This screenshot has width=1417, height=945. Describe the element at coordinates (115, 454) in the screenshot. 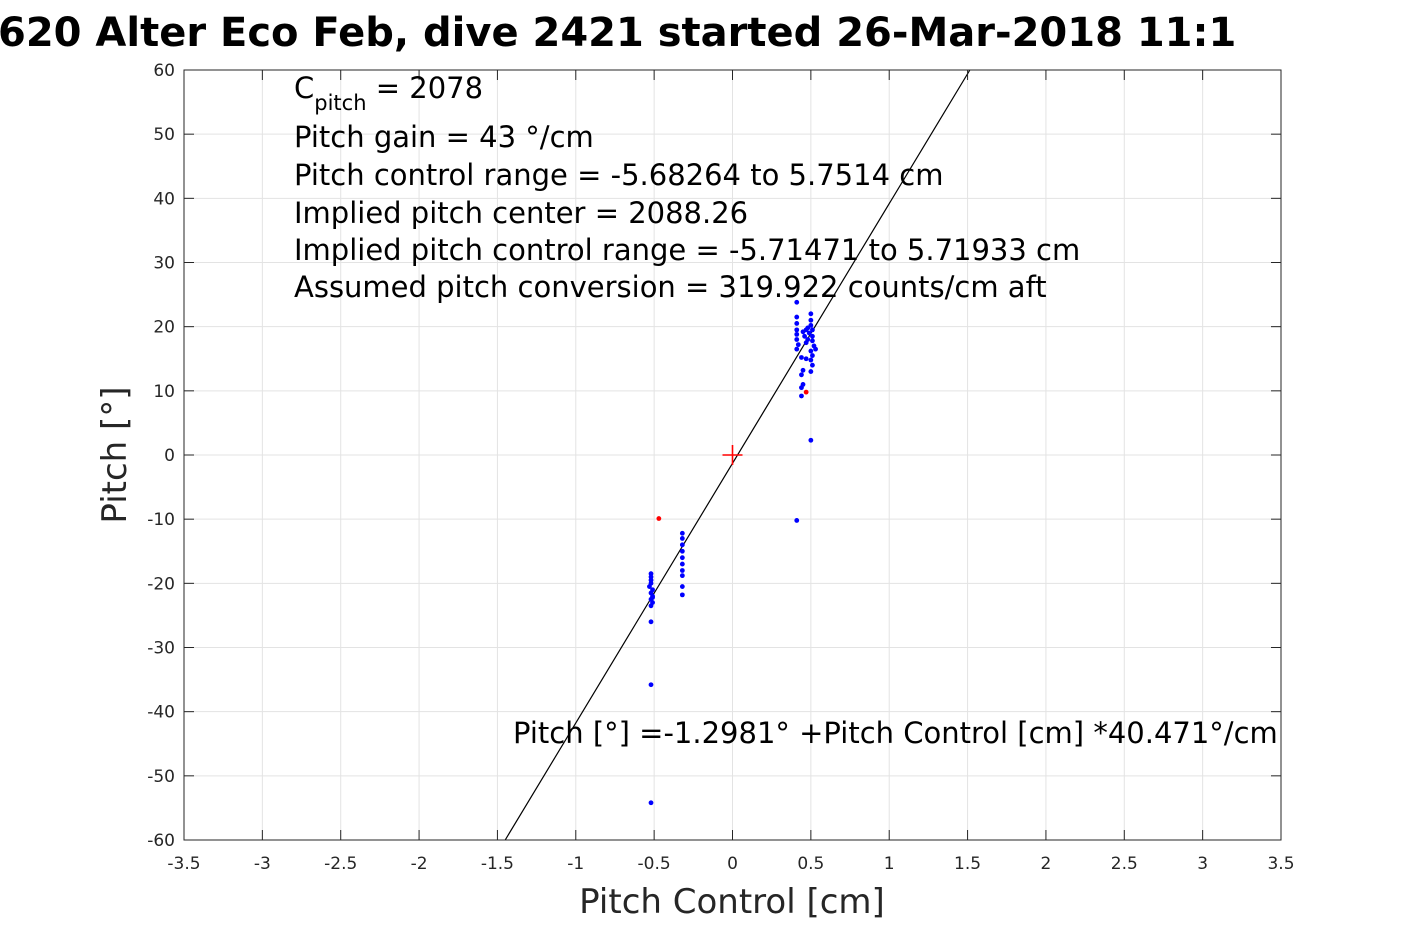

I see `y-axis-label: Pitch [°]` at that location.